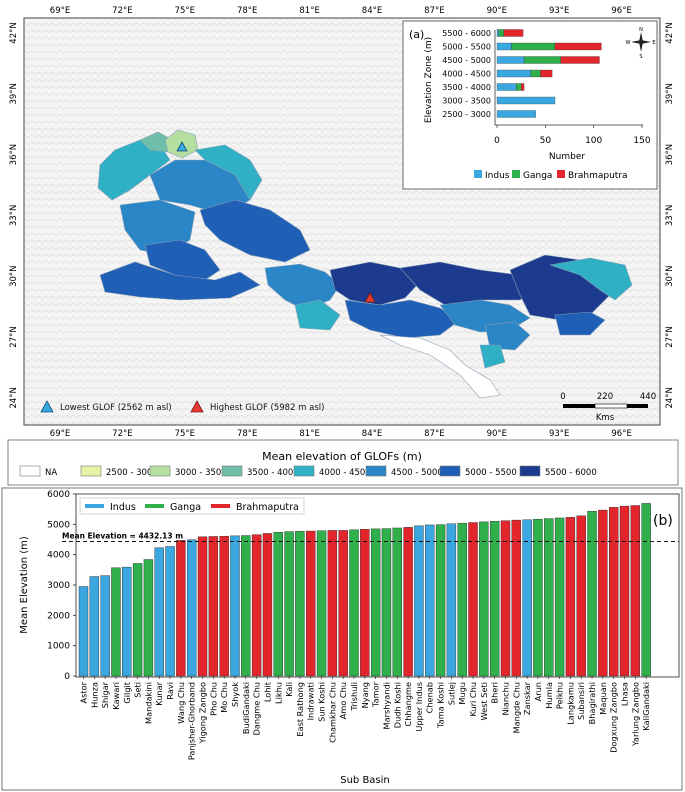 The image size is (685, 792). Describe the element at coordinates (58, 616) in the screenshot. I see `bar-ytick-label: 2000` at that location.